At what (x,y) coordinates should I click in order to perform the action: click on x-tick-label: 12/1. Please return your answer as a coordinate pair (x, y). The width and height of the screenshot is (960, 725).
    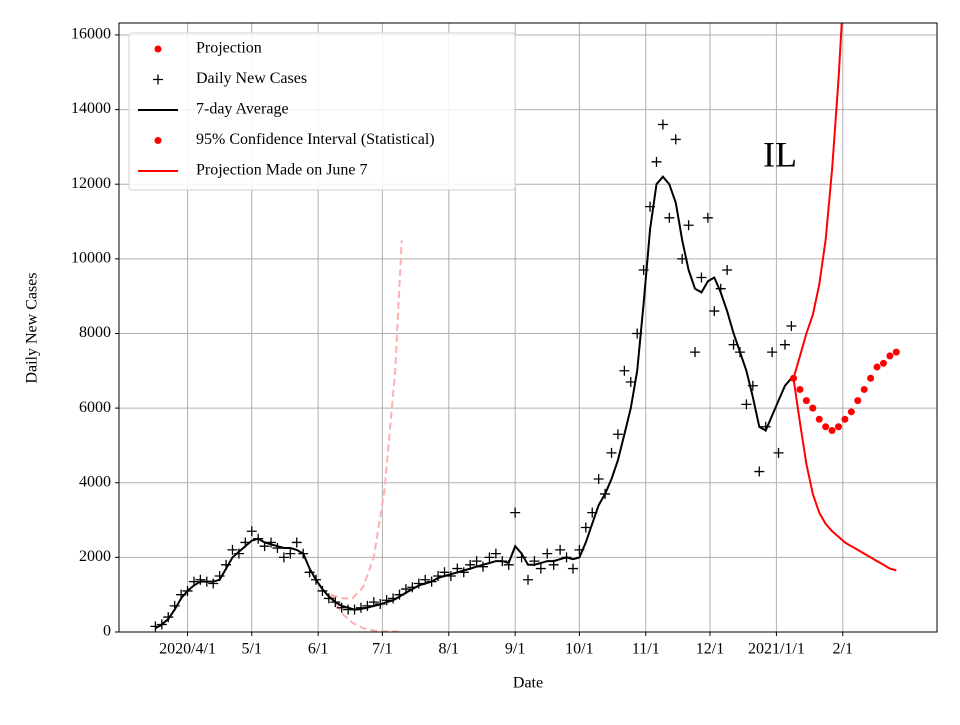
    Looking at the image, I should click on (710, 649).